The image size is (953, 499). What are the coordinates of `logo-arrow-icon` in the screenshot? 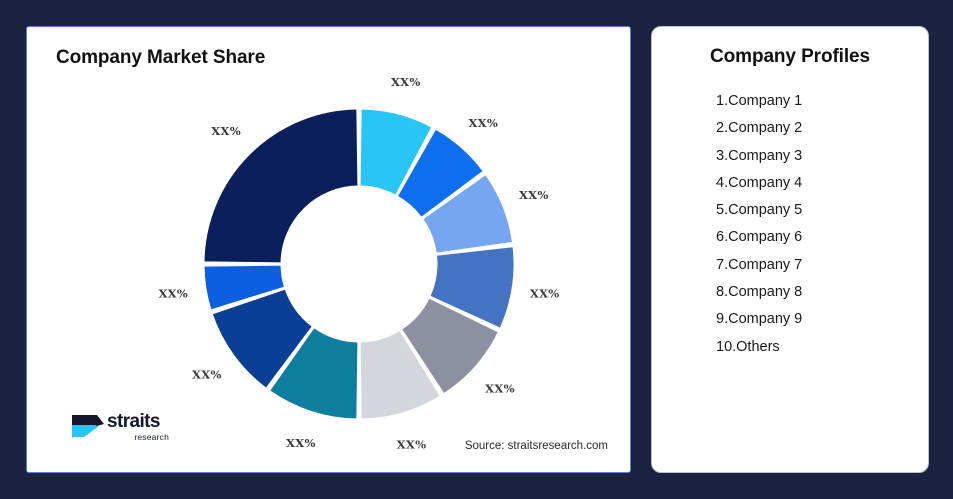 It's located at (88, 426).